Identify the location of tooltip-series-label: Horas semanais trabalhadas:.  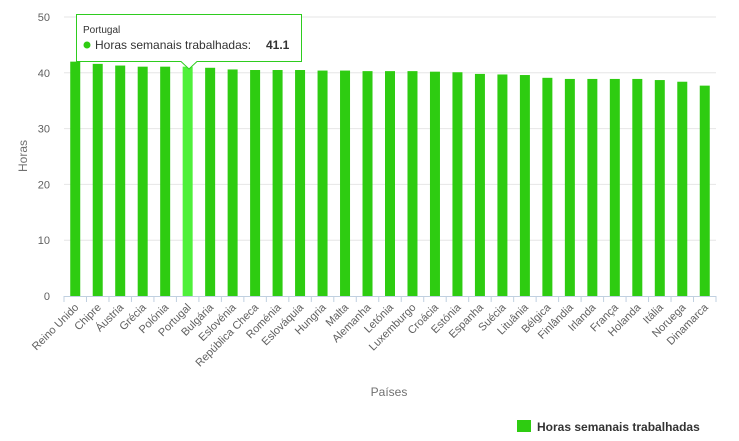
(173, 45).